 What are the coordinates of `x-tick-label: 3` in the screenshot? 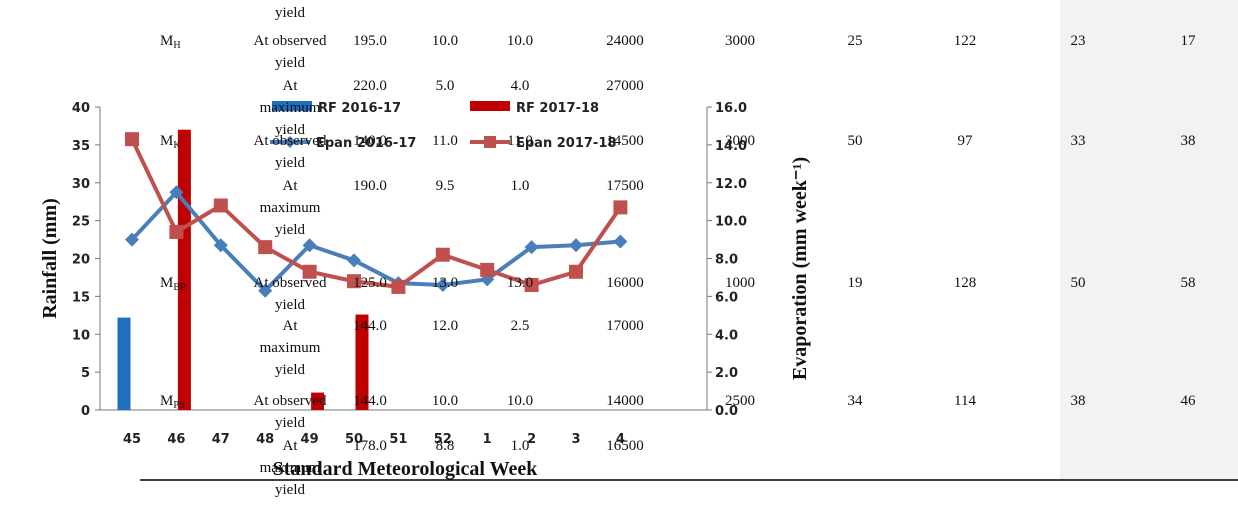 It's located at (575, 439).